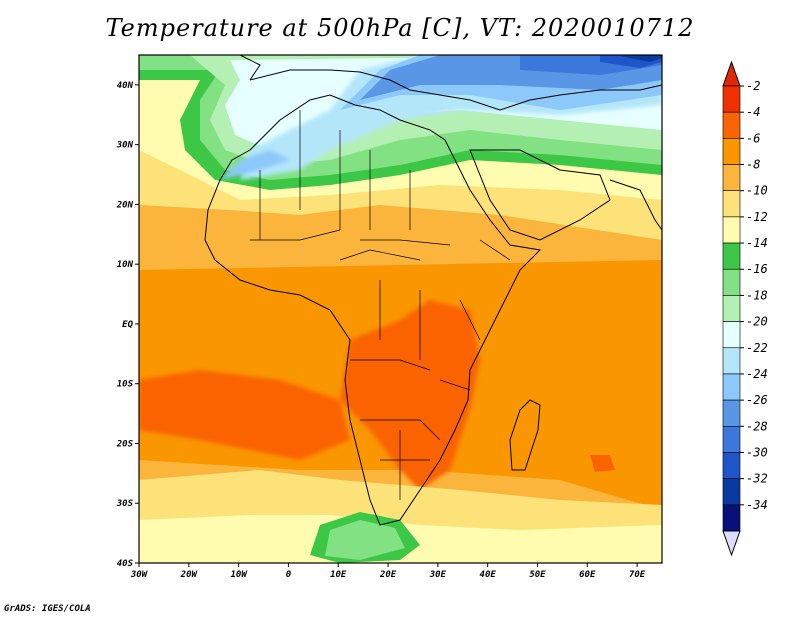 This screenshot has width=800, height=618. I want to click on x-tick-label: 40E, so click(488, 575).